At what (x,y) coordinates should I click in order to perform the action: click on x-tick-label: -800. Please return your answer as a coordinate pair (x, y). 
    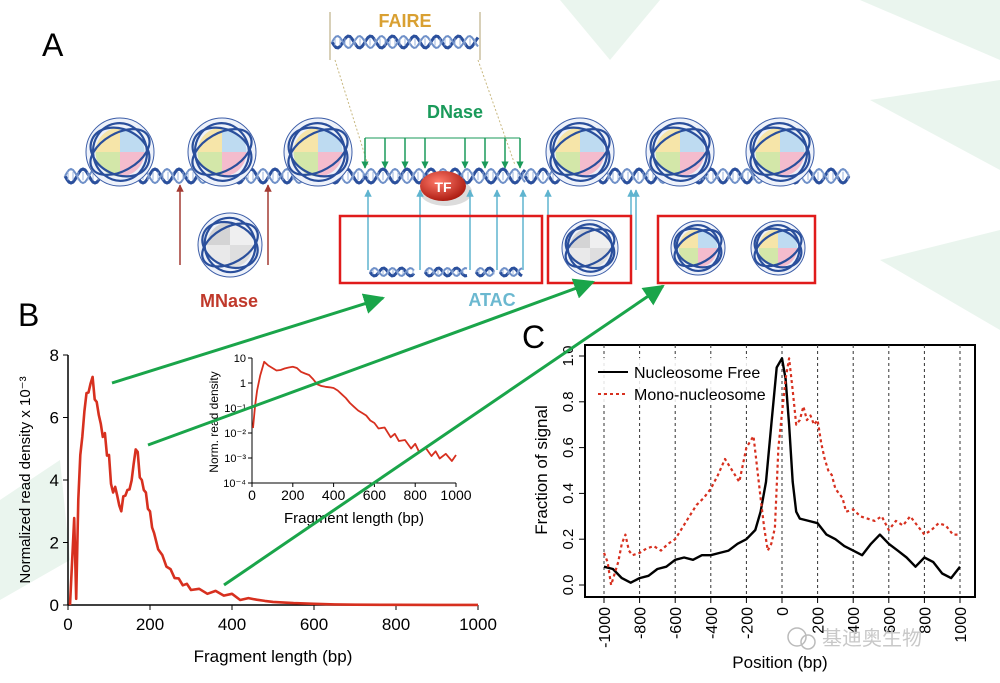
    Looking at the image, I should click on (641, 623).